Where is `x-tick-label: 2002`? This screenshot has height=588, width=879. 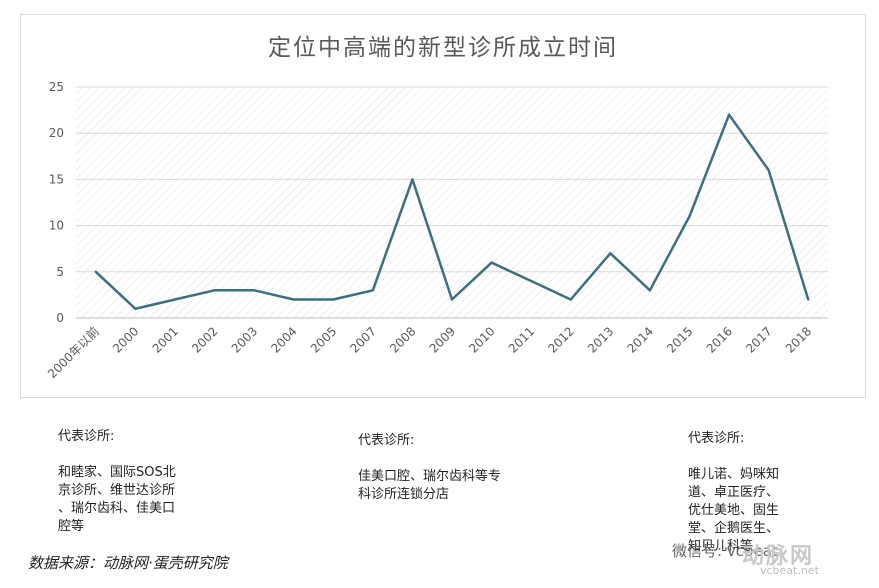 x-tick-label: 2002 is located at coordinates (204, 339).